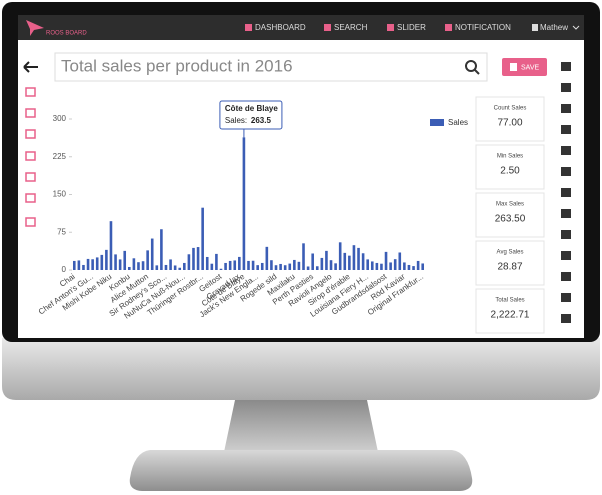  Describe the element at coordinates (483, 27) in the screenshot. I see `nav-item: NOTIFICATION` at that location.